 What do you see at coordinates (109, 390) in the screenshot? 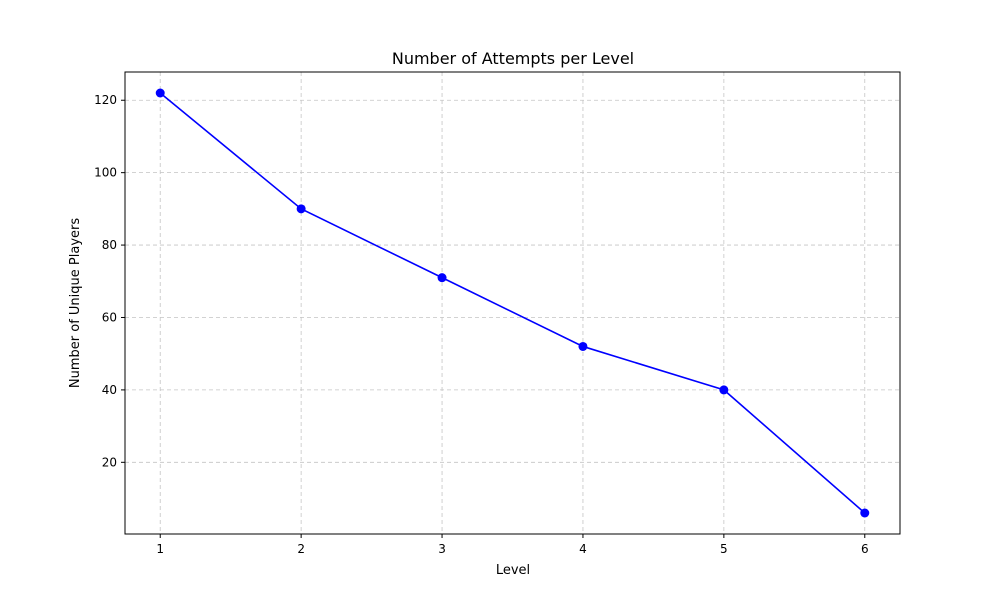
I see `y-tick-label: 40` at bounding box center [109, 390].